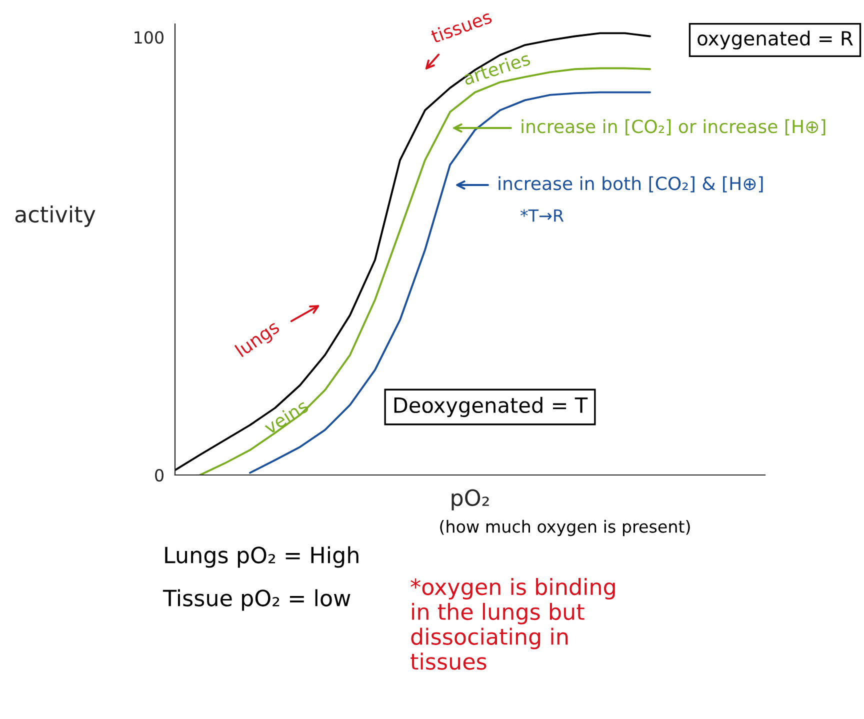  Describe the element at coordinates (565, 528) in the screenshot. I see `text: (how much oxygen is present)` at that location.